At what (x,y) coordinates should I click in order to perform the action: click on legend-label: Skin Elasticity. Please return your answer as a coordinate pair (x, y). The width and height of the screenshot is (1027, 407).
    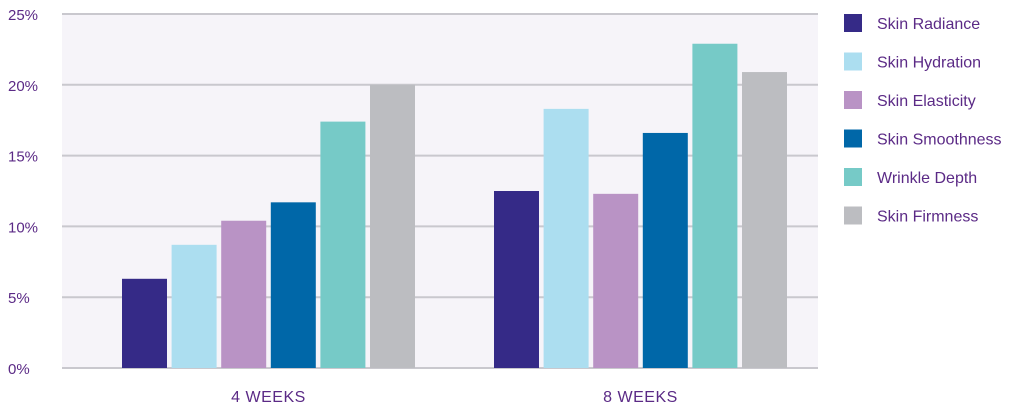
    Looking at the image, I should click on (926, 101).